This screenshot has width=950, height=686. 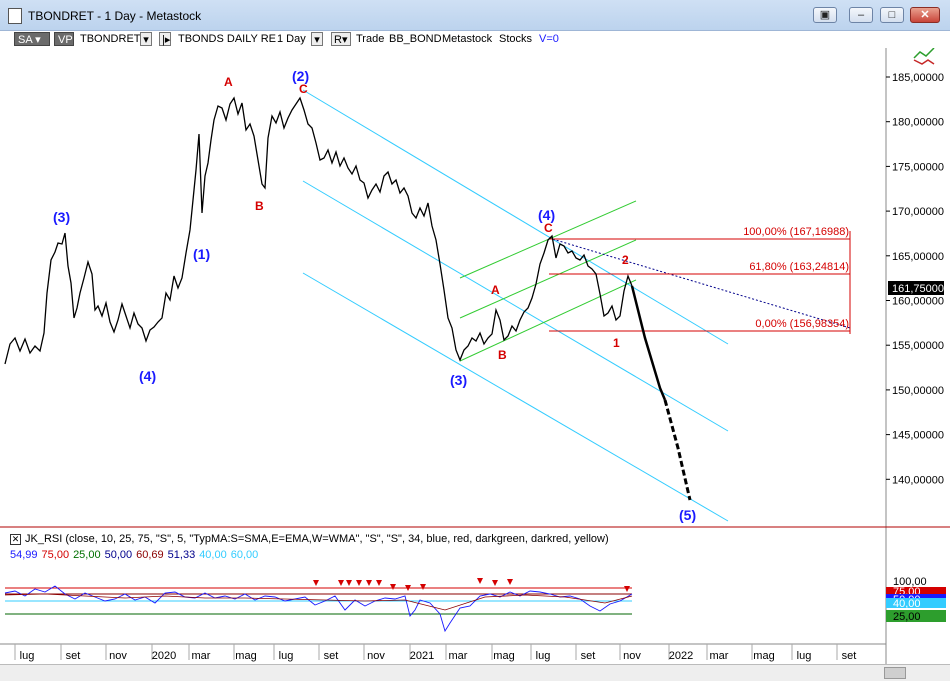 What do you see at coordinates (44, 539) in the screenshot?
I see `indicator-name: JK_RSI` at bounding box center [44, 539].